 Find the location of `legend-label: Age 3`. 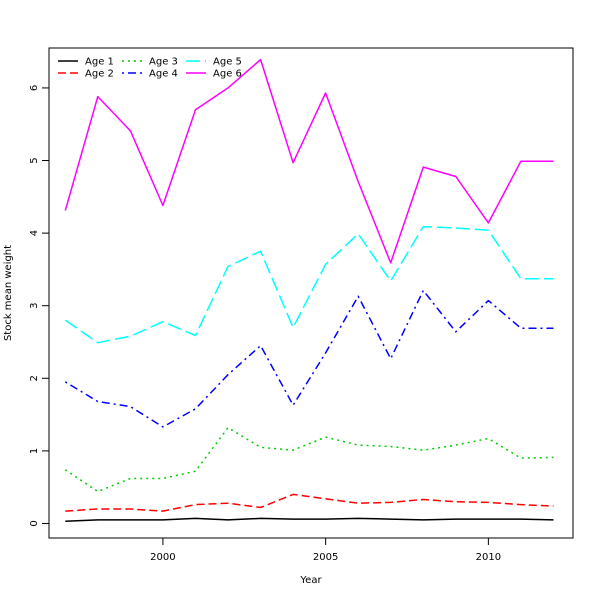

legend-label: Age 3 is located at coordinates (163, 62).